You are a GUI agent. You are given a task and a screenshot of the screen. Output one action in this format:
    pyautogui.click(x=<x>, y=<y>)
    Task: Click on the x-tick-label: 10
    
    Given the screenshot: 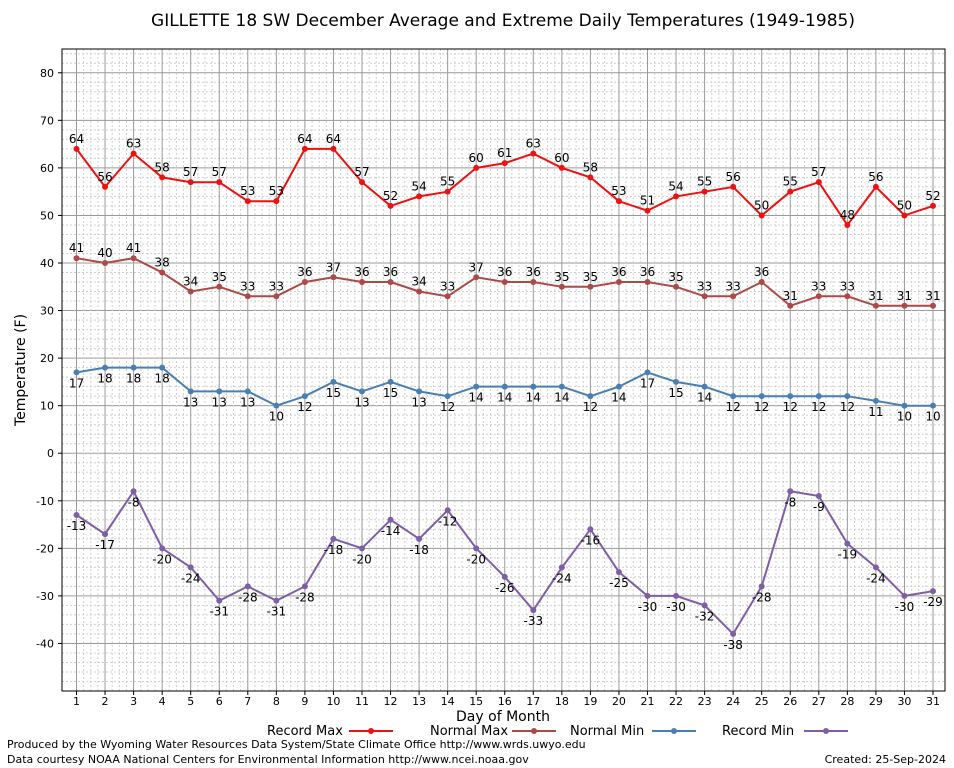 What is the action you would take?
    pyautogui.click(x=333, y=701)
    